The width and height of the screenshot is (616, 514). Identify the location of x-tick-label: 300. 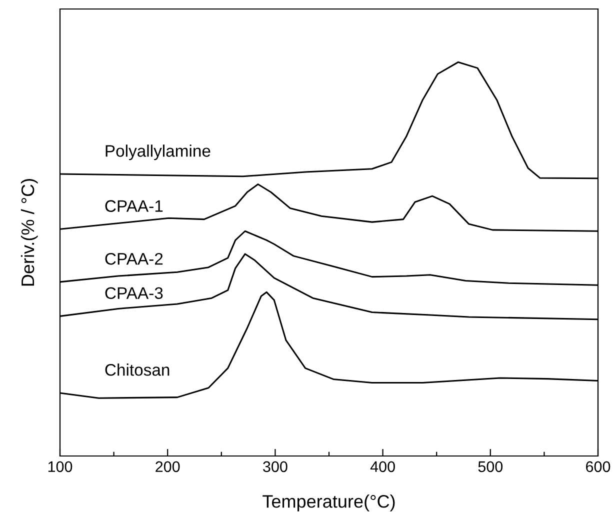
(275, 466).